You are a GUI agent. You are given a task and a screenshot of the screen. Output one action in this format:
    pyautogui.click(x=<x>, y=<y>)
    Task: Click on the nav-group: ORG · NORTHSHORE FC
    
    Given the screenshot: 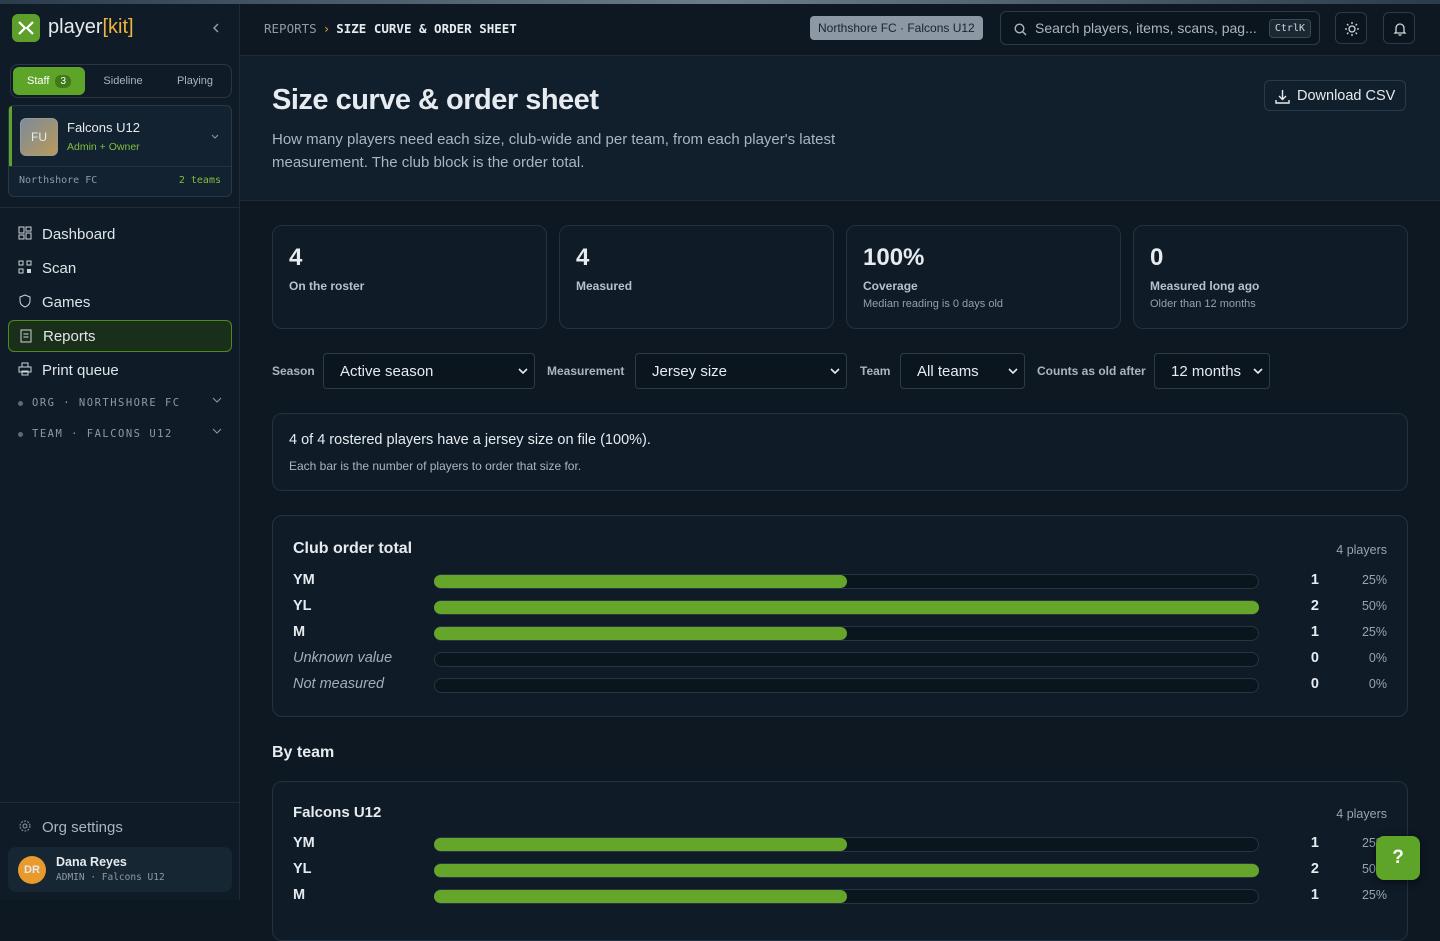 What is the action you would take?
    pyautogui.click(x=120, y=403)
    